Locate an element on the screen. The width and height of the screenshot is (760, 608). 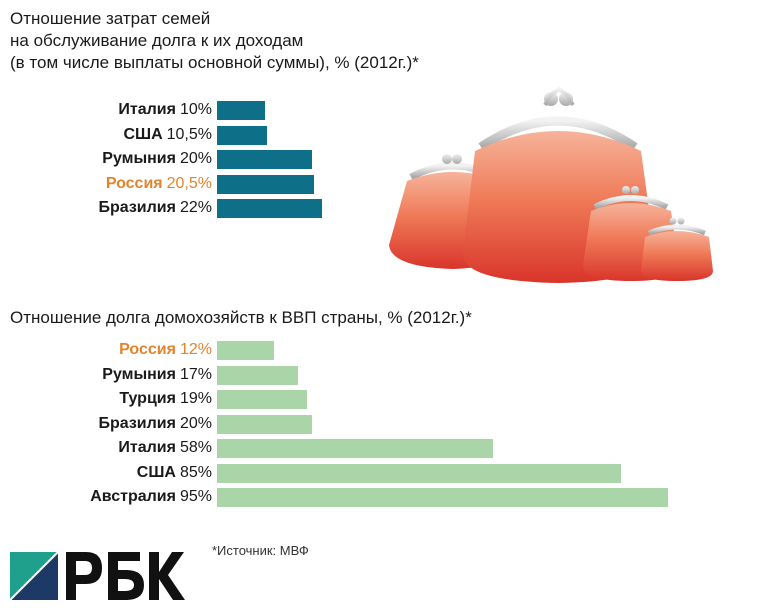
bar-row: Бразилия 20% is located at coordinates (380, 424).